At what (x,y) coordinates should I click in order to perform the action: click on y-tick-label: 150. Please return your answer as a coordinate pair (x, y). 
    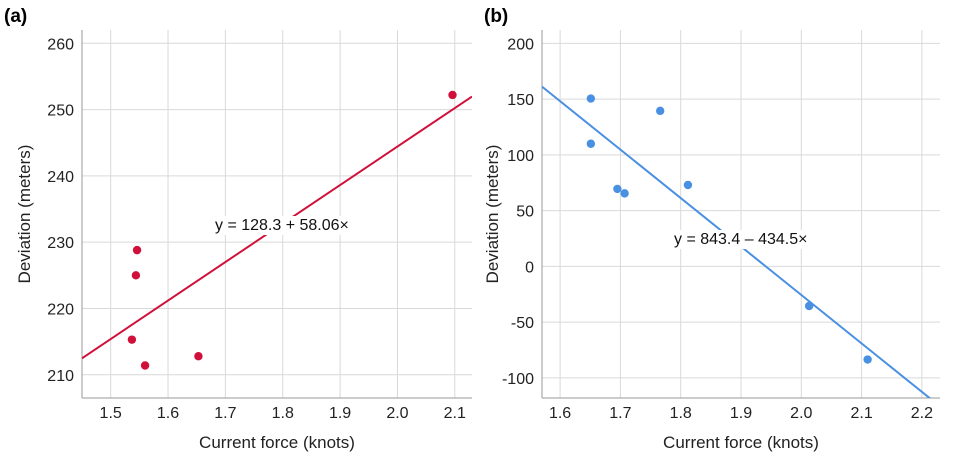
    Looking at the image, I should click on (520, 100).